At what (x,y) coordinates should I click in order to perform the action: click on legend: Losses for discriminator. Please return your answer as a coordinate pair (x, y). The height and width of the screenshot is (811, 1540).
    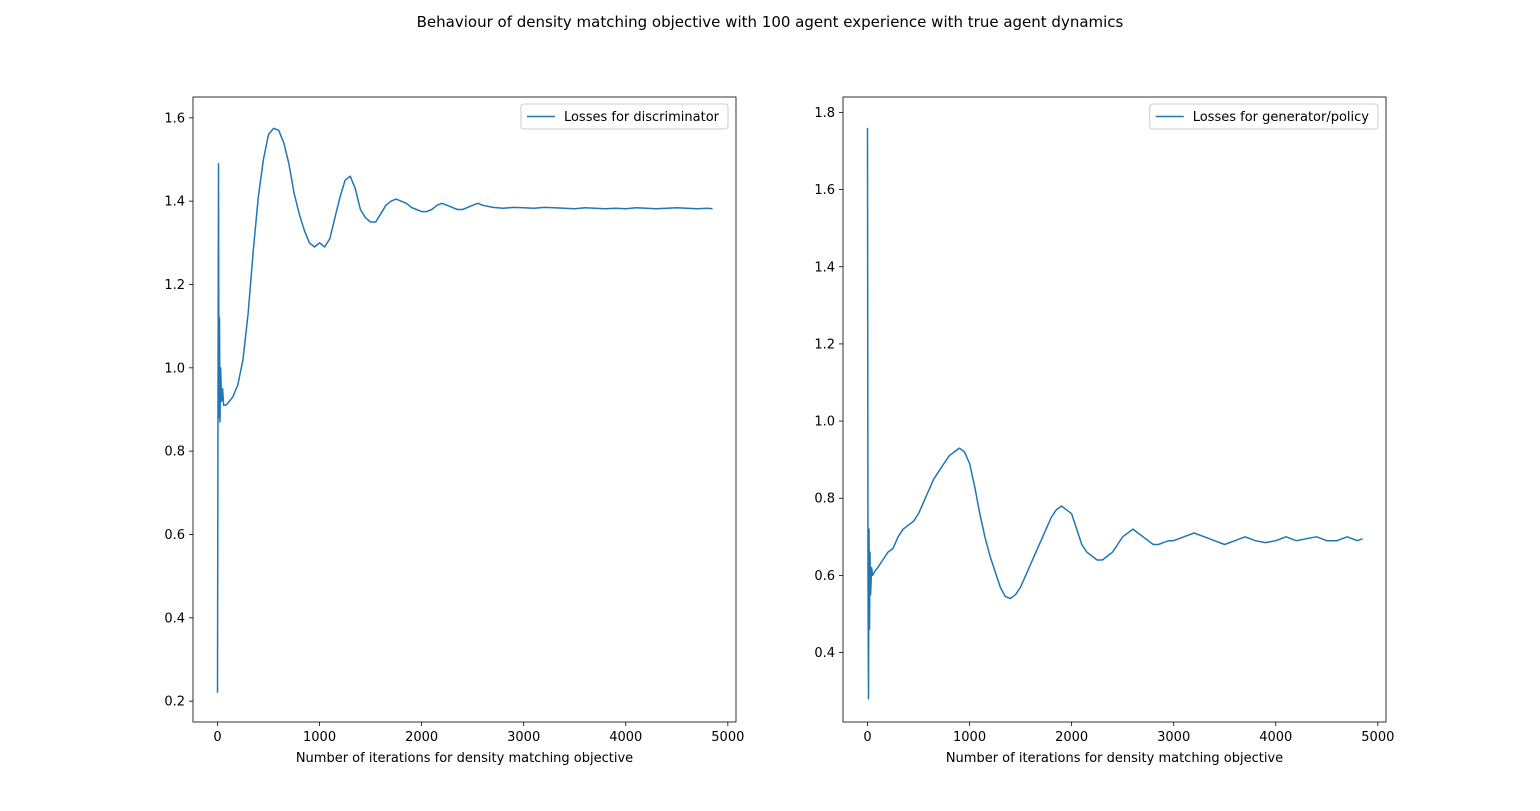
    Looking at the image, I should click on (624, 116).